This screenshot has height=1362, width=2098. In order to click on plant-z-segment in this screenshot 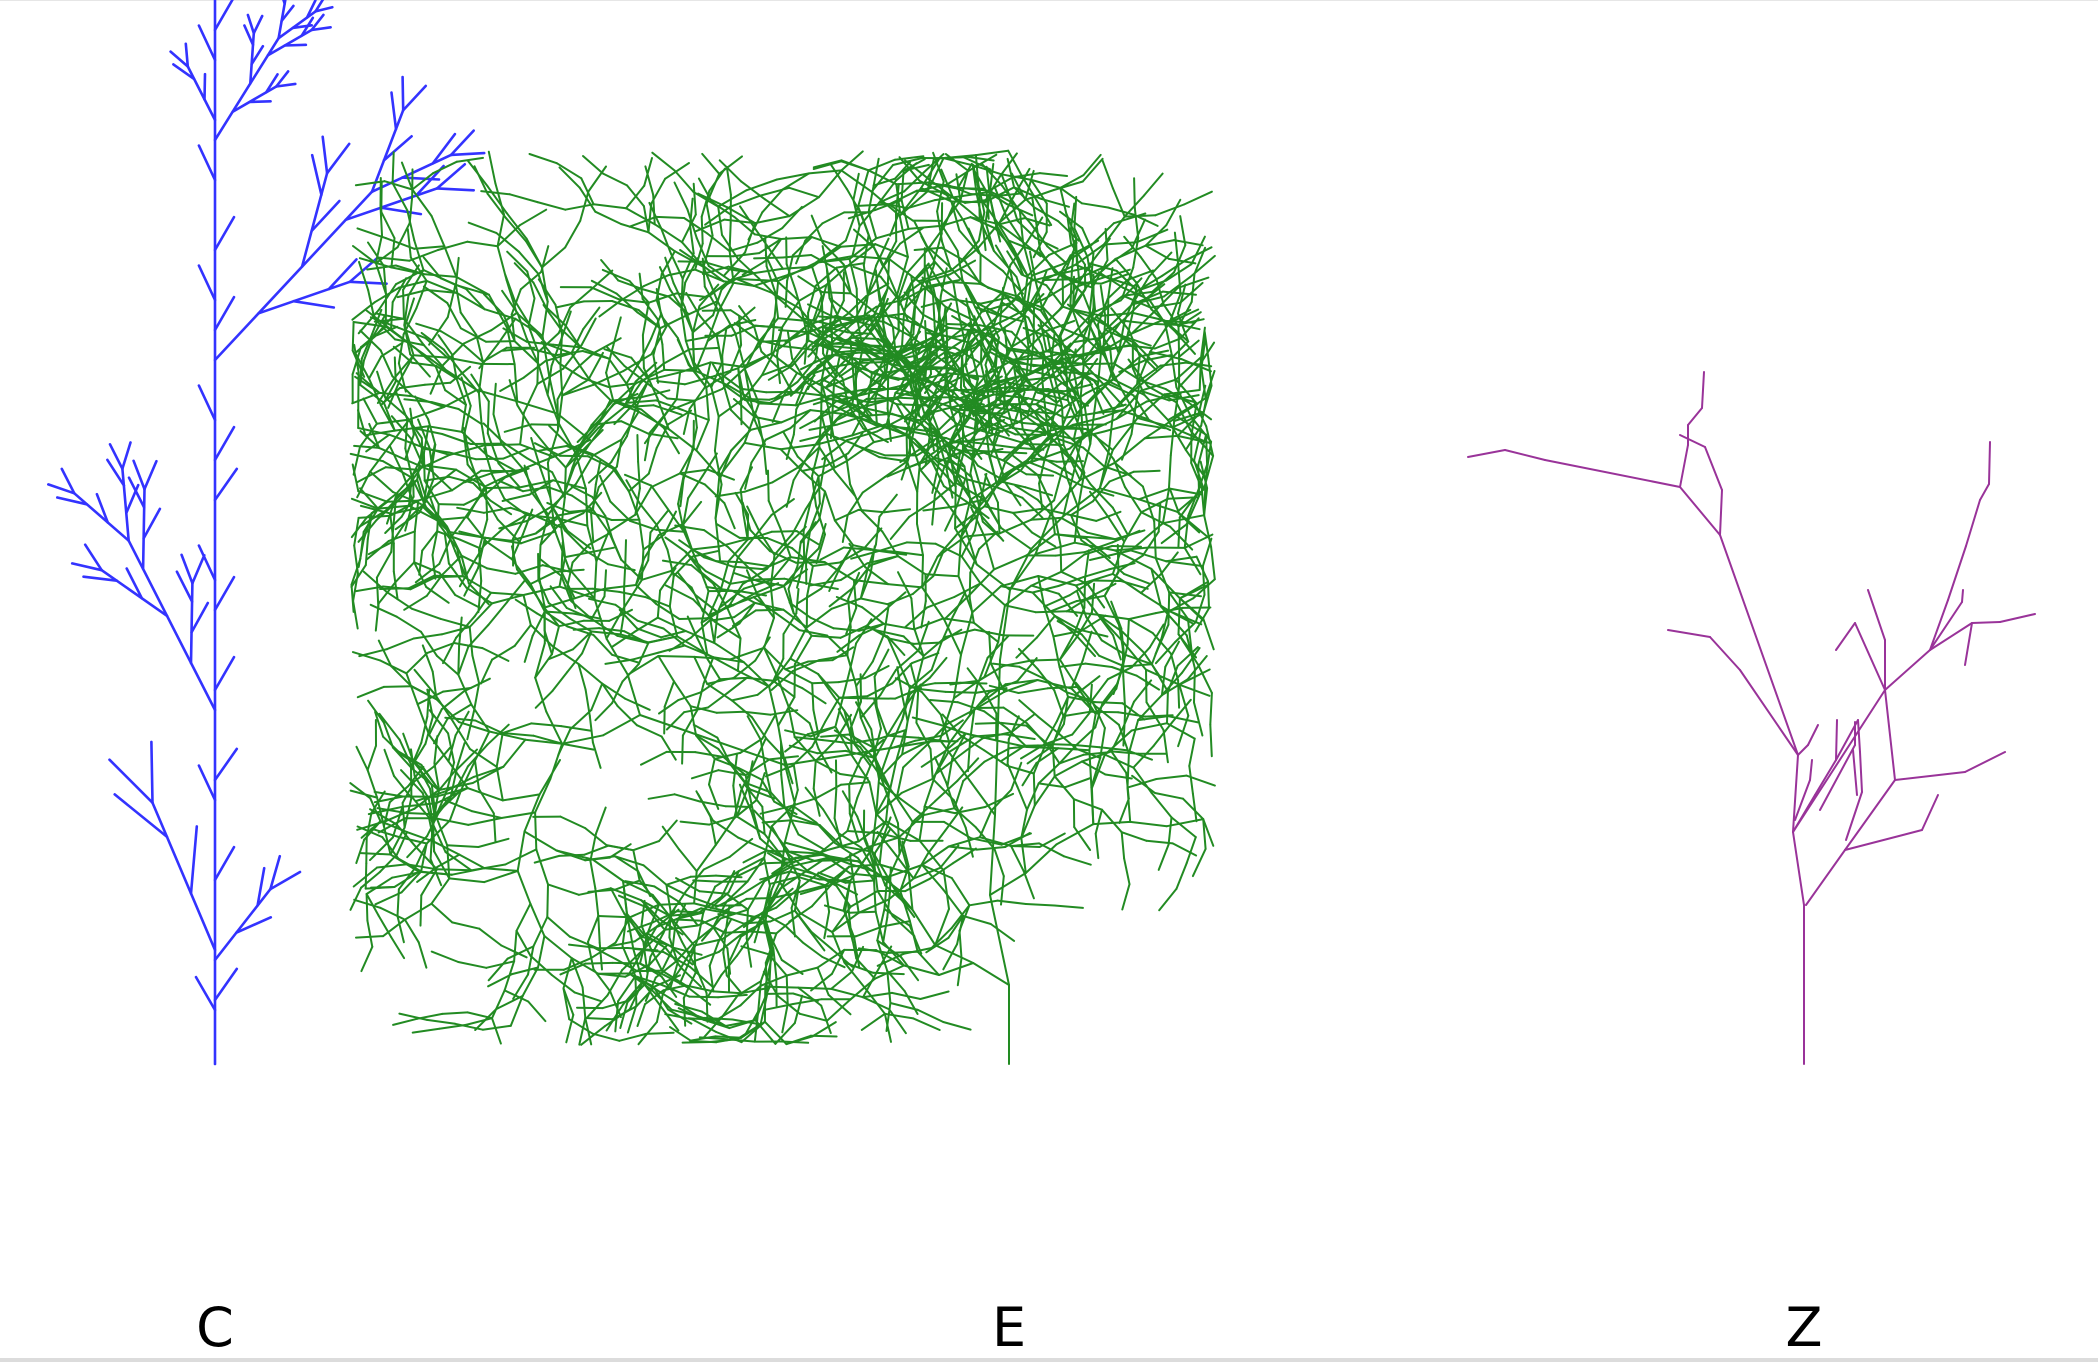, I will do `click(1713, 468)`.